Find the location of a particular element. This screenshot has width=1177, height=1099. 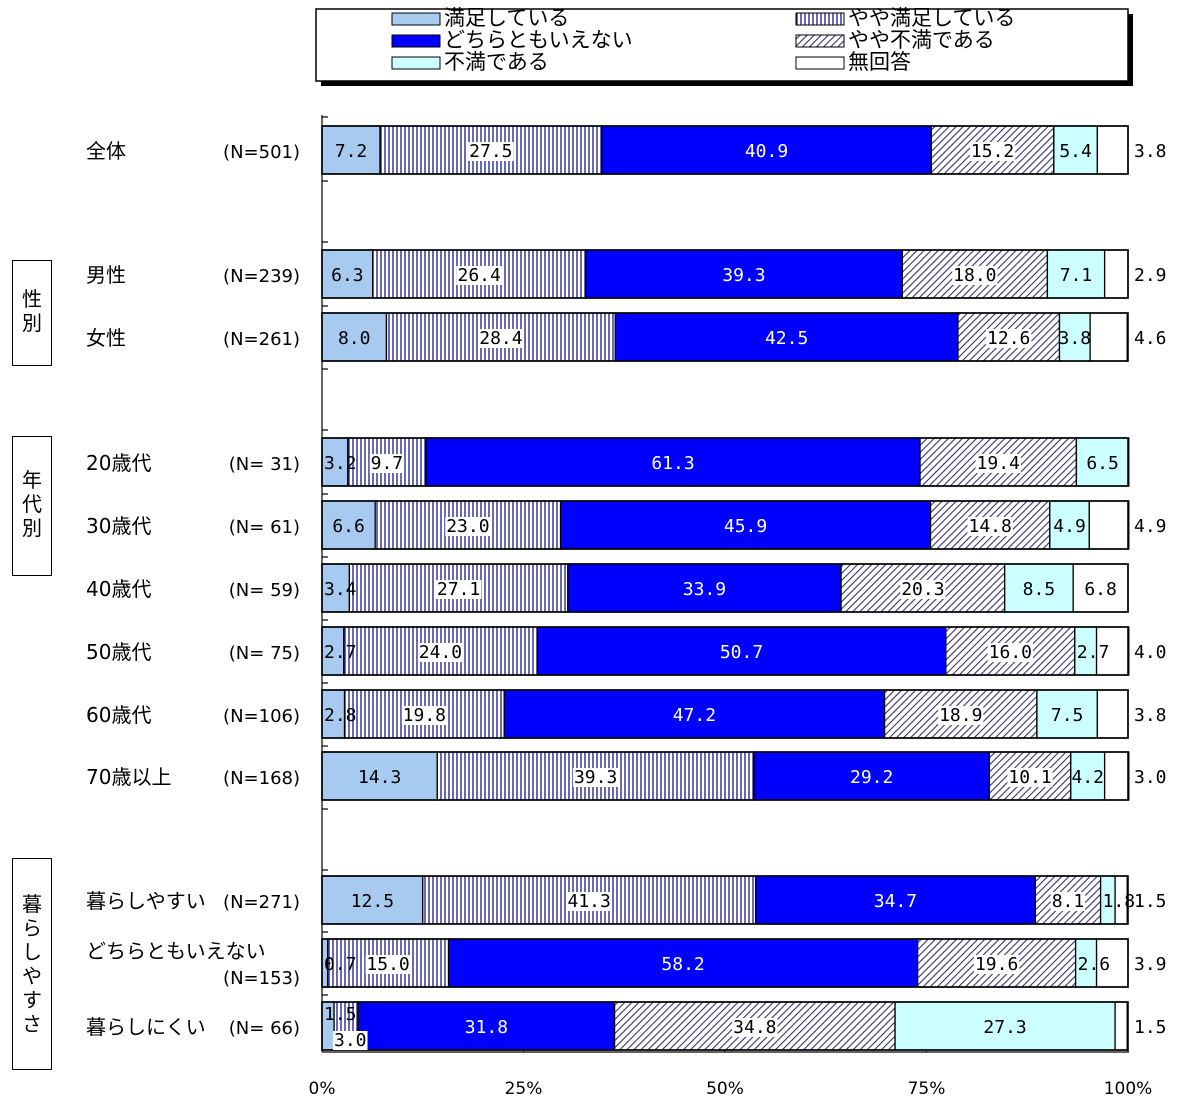

row-label: 全体 is located at coordinates (106, 151).